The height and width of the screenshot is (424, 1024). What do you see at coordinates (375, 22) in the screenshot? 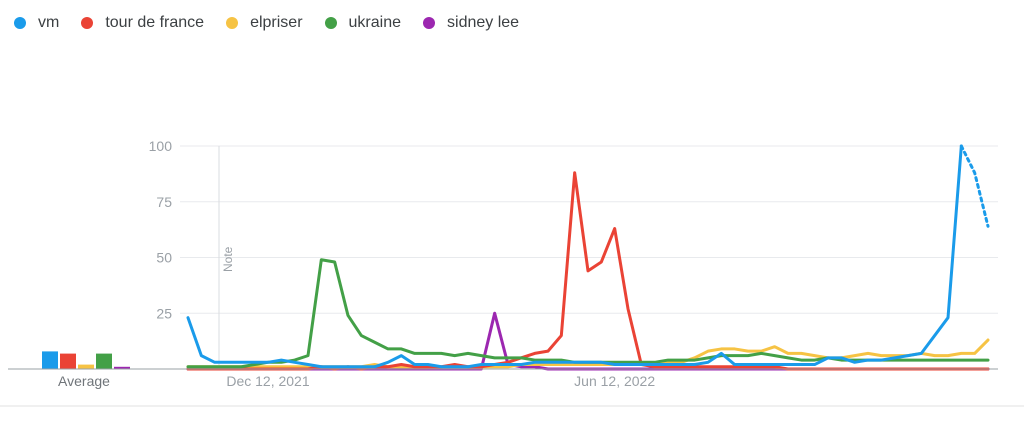
I see `legend-label: ukraine` at bounding box center [375, 22].